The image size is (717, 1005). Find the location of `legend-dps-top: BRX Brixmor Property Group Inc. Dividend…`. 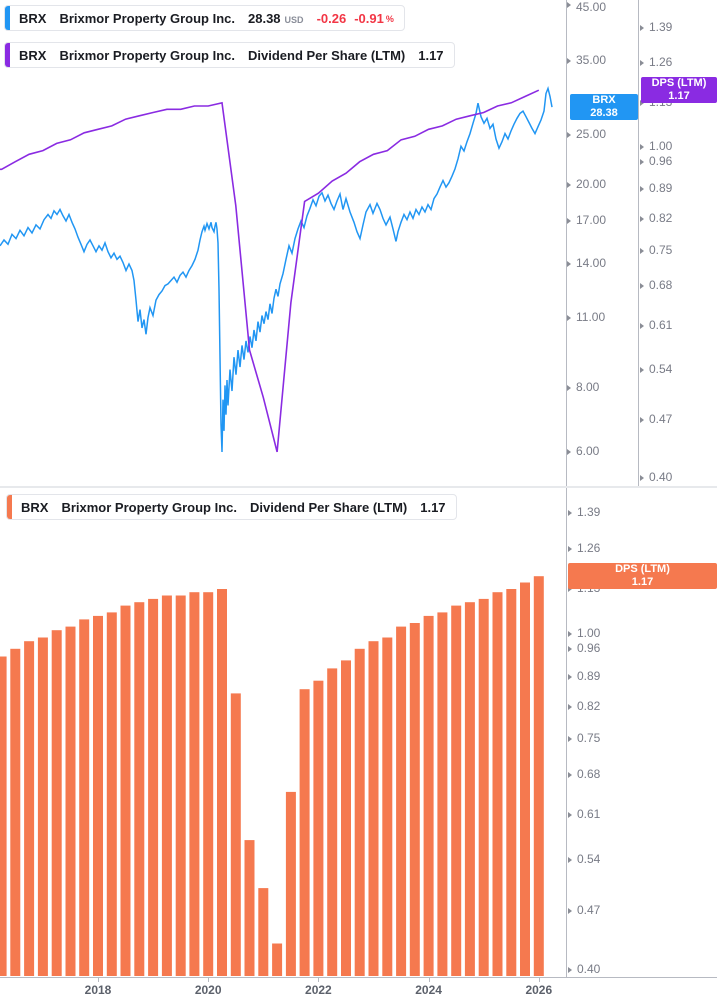

legend-dps-top: BRX Brixmor Property Group Inc. Dividend… is located at coordinates (229, 55).